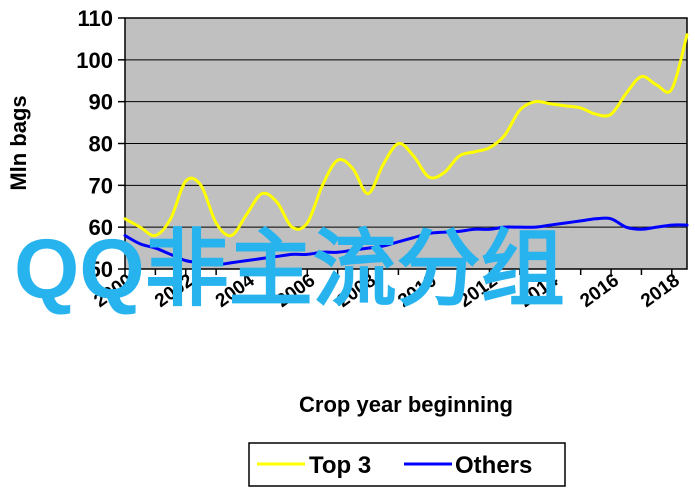  I want to click on y-tick-label-60: 60, so click(101, 227).